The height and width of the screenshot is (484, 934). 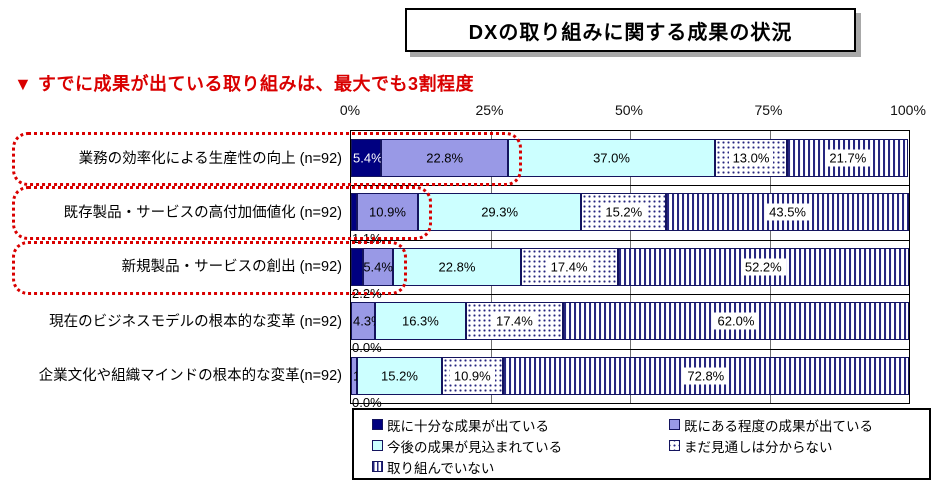 What do you see at coordinates (231, 267) in the screenshot?
I see `category-label: 新規製品・サービスの創出 (n=92)` at bounding box center [231, 267].